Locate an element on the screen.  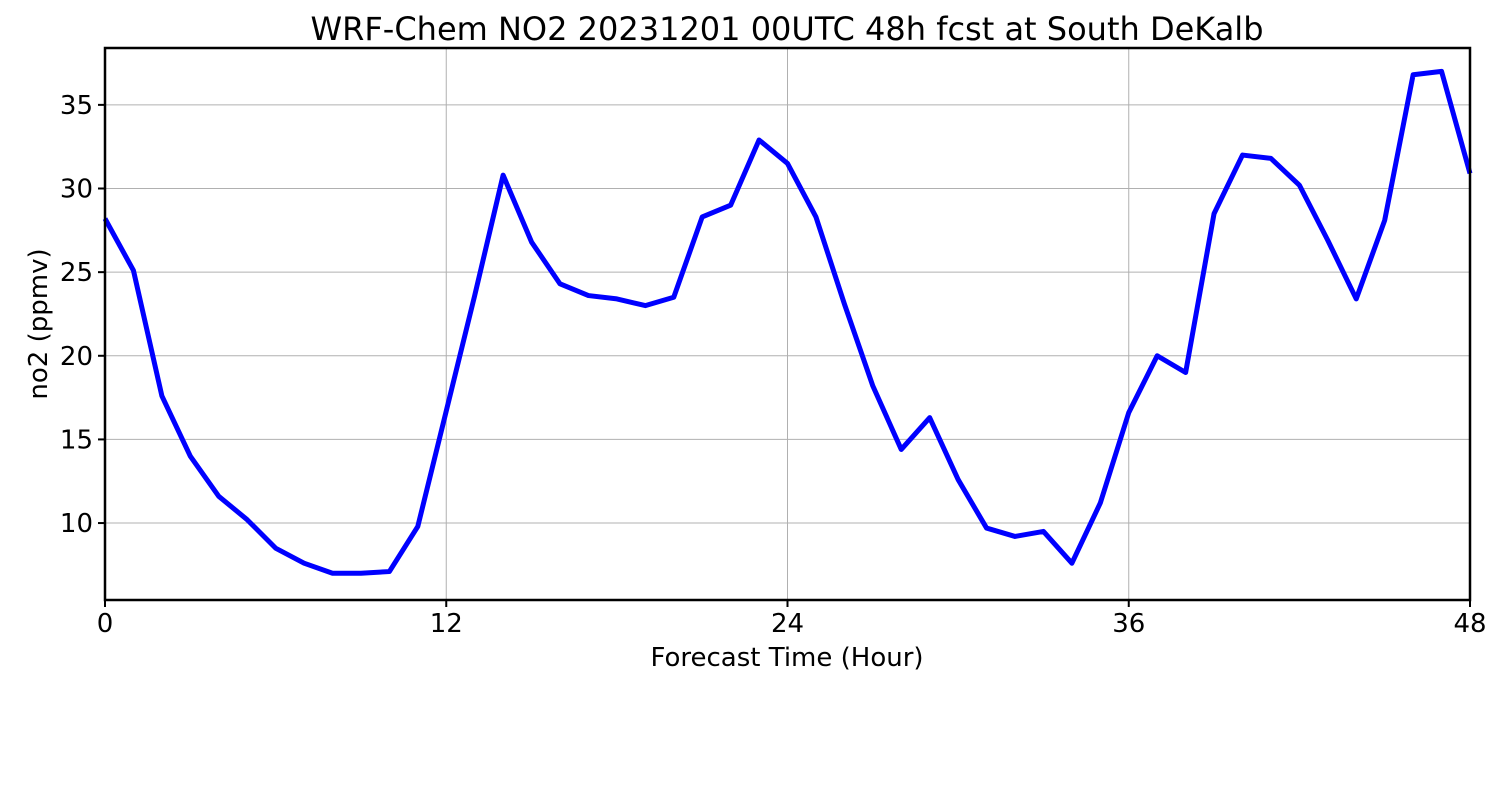
x-tick-label: 12 is located at coordinates (446, 624).